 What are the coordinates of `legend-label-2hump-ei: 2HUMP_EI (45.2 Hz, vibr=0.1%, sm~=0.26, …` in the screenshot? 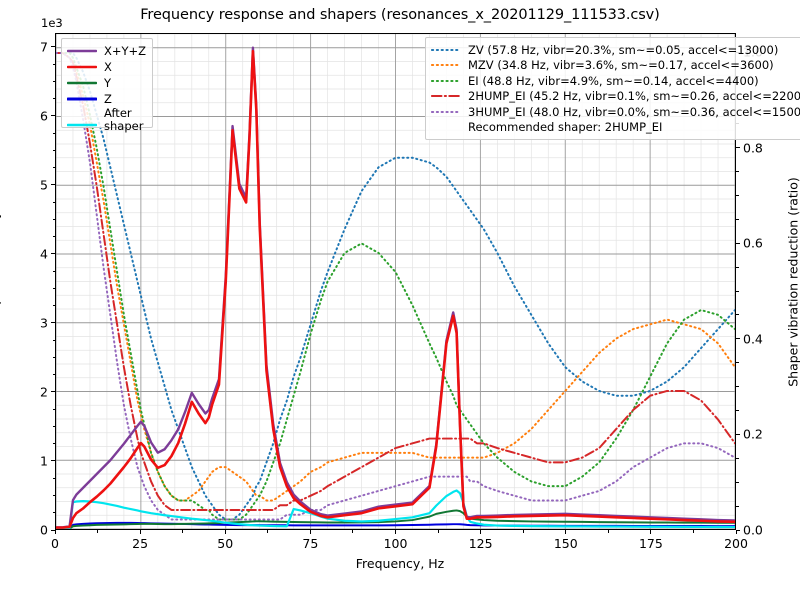 It's located at (634, 96).